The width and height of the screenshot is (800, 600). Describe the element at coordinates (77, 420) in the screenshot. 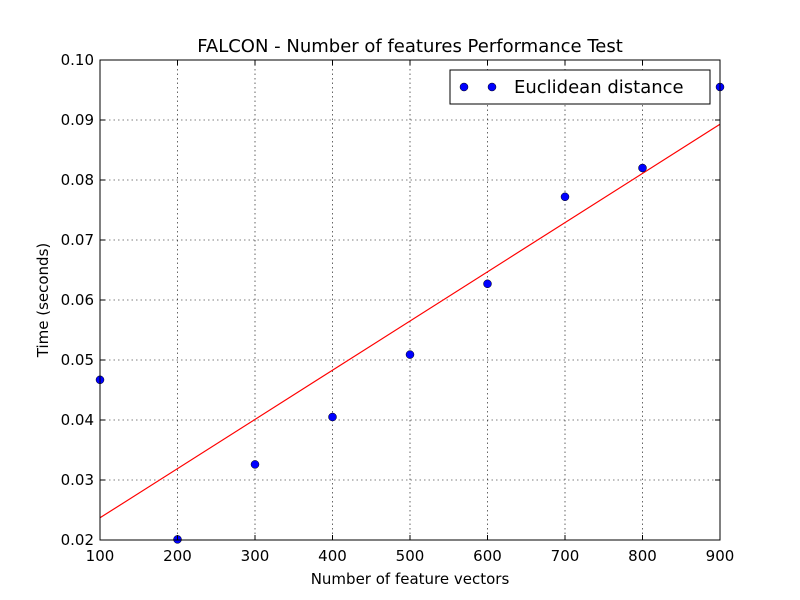

I see `y-tick-label: 0.04` at that location.